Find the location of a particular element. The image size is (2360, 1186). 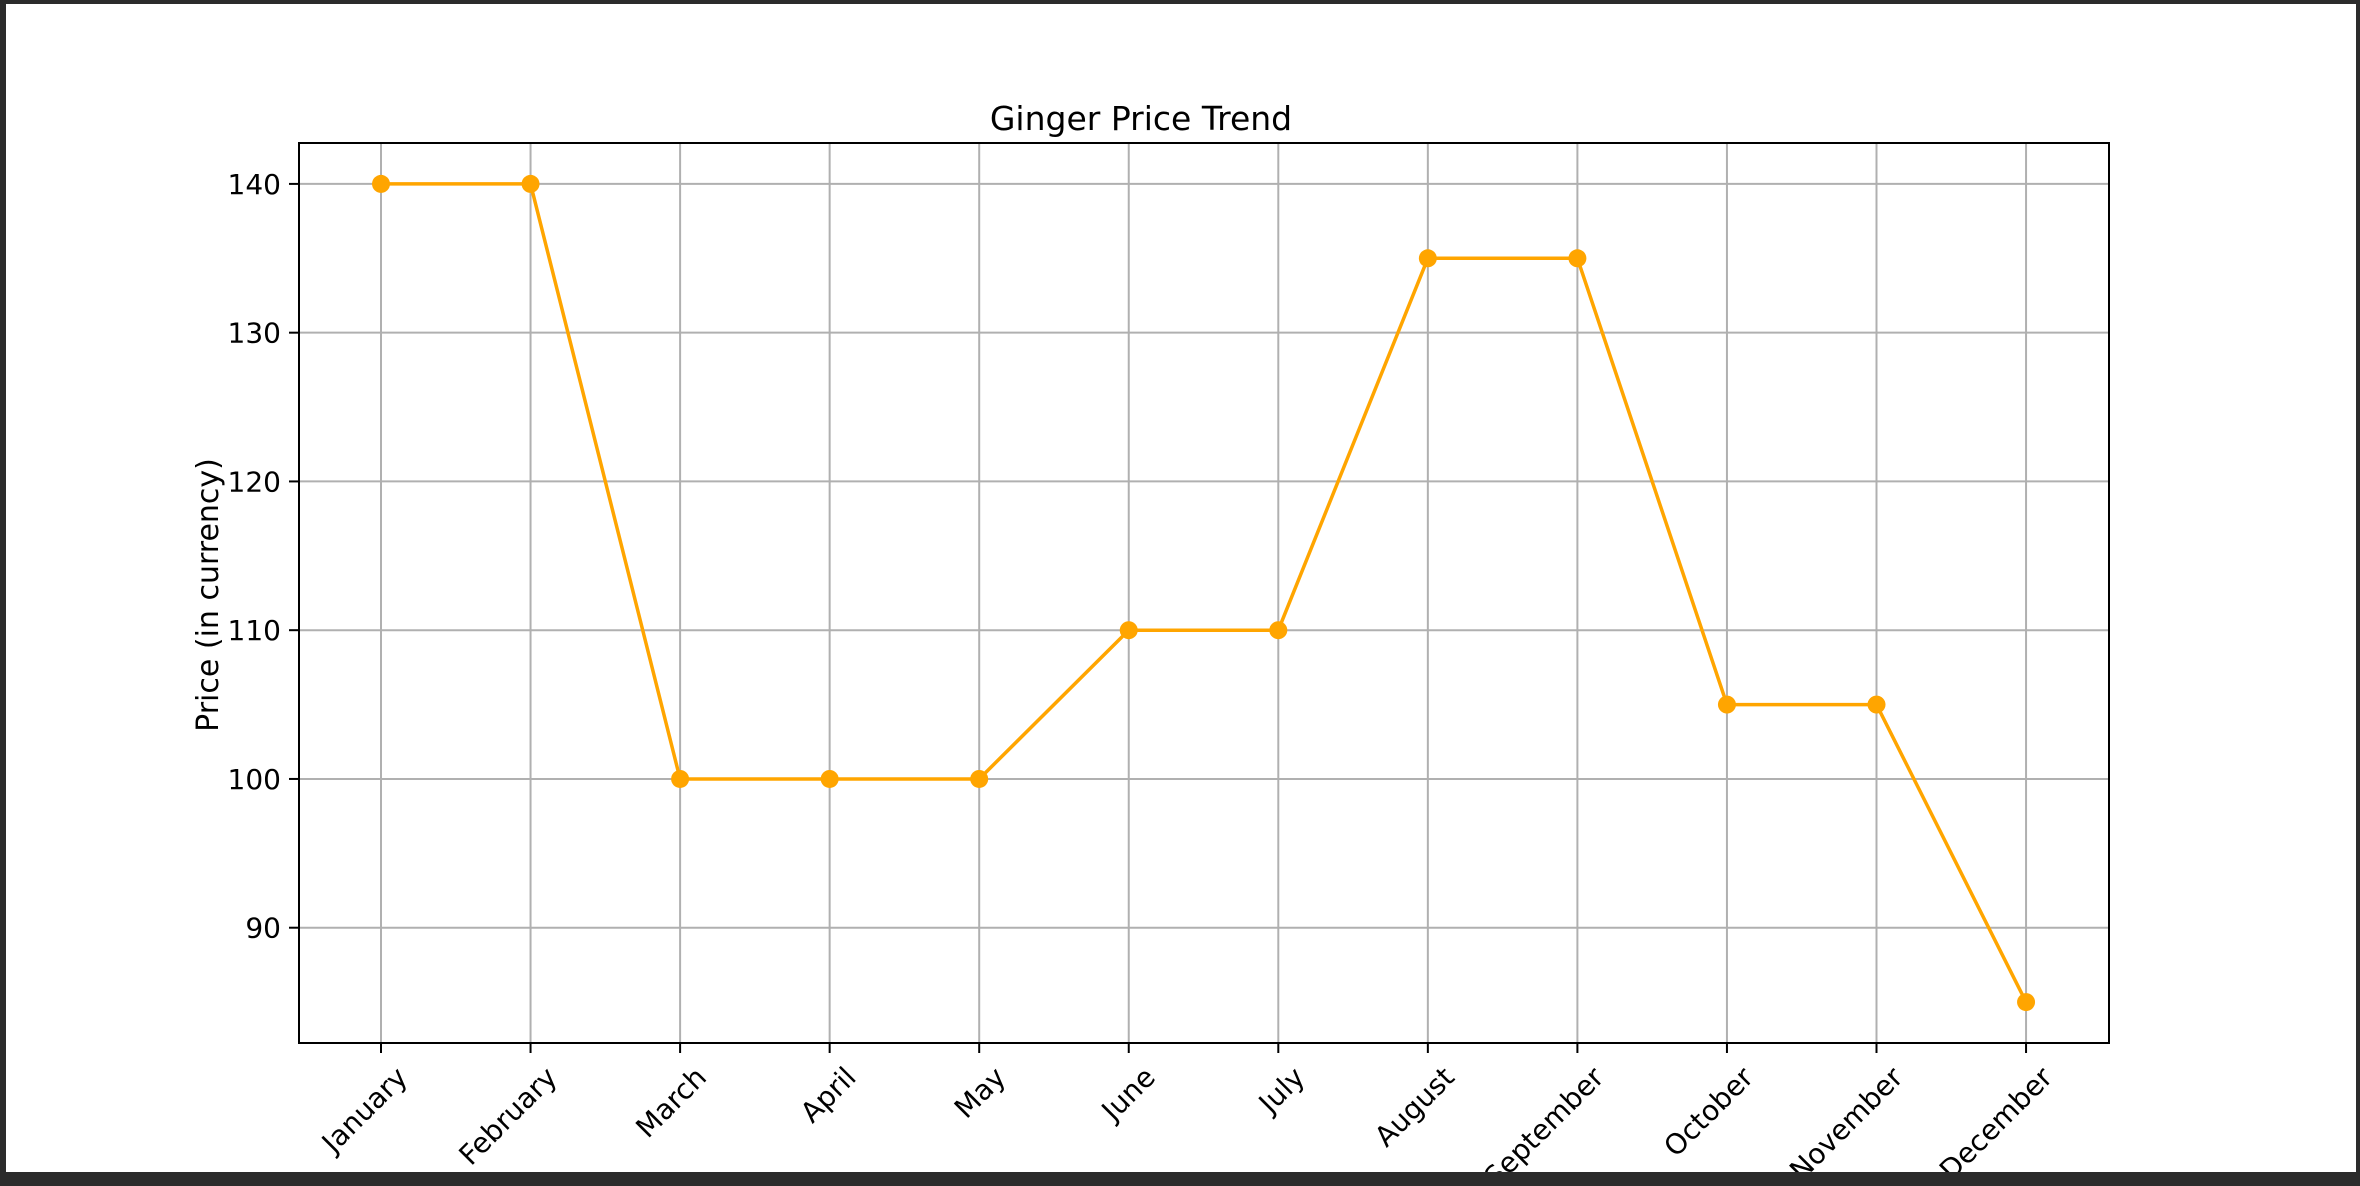

y-tick-label: 100 is located at coordinates (254, 779).